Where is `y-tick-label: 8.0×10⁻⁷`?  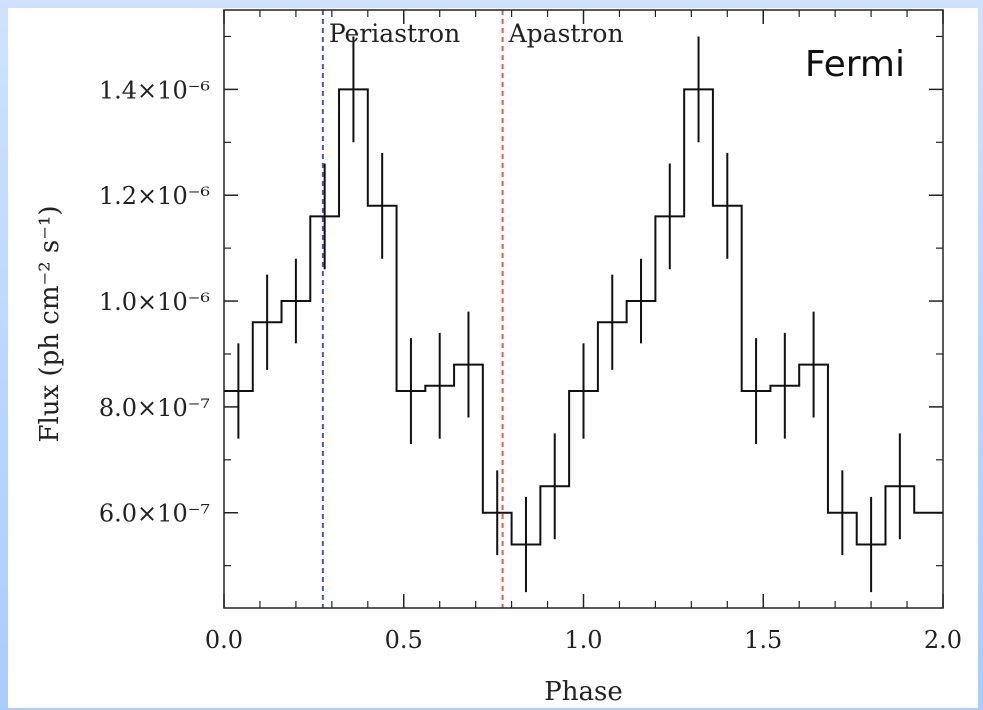 y-tick-label: 8.0×10⁻⁷ is located at coordinates (154, 408).